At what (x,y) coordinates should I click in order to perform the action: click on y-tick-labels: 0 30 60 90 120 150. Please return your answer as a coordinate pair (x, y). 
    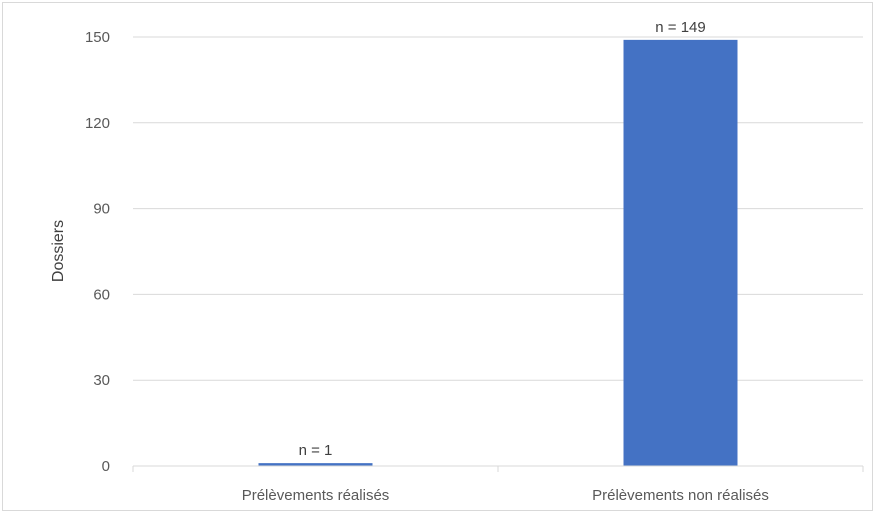
    Looking at the image, I should click on (97, 252).